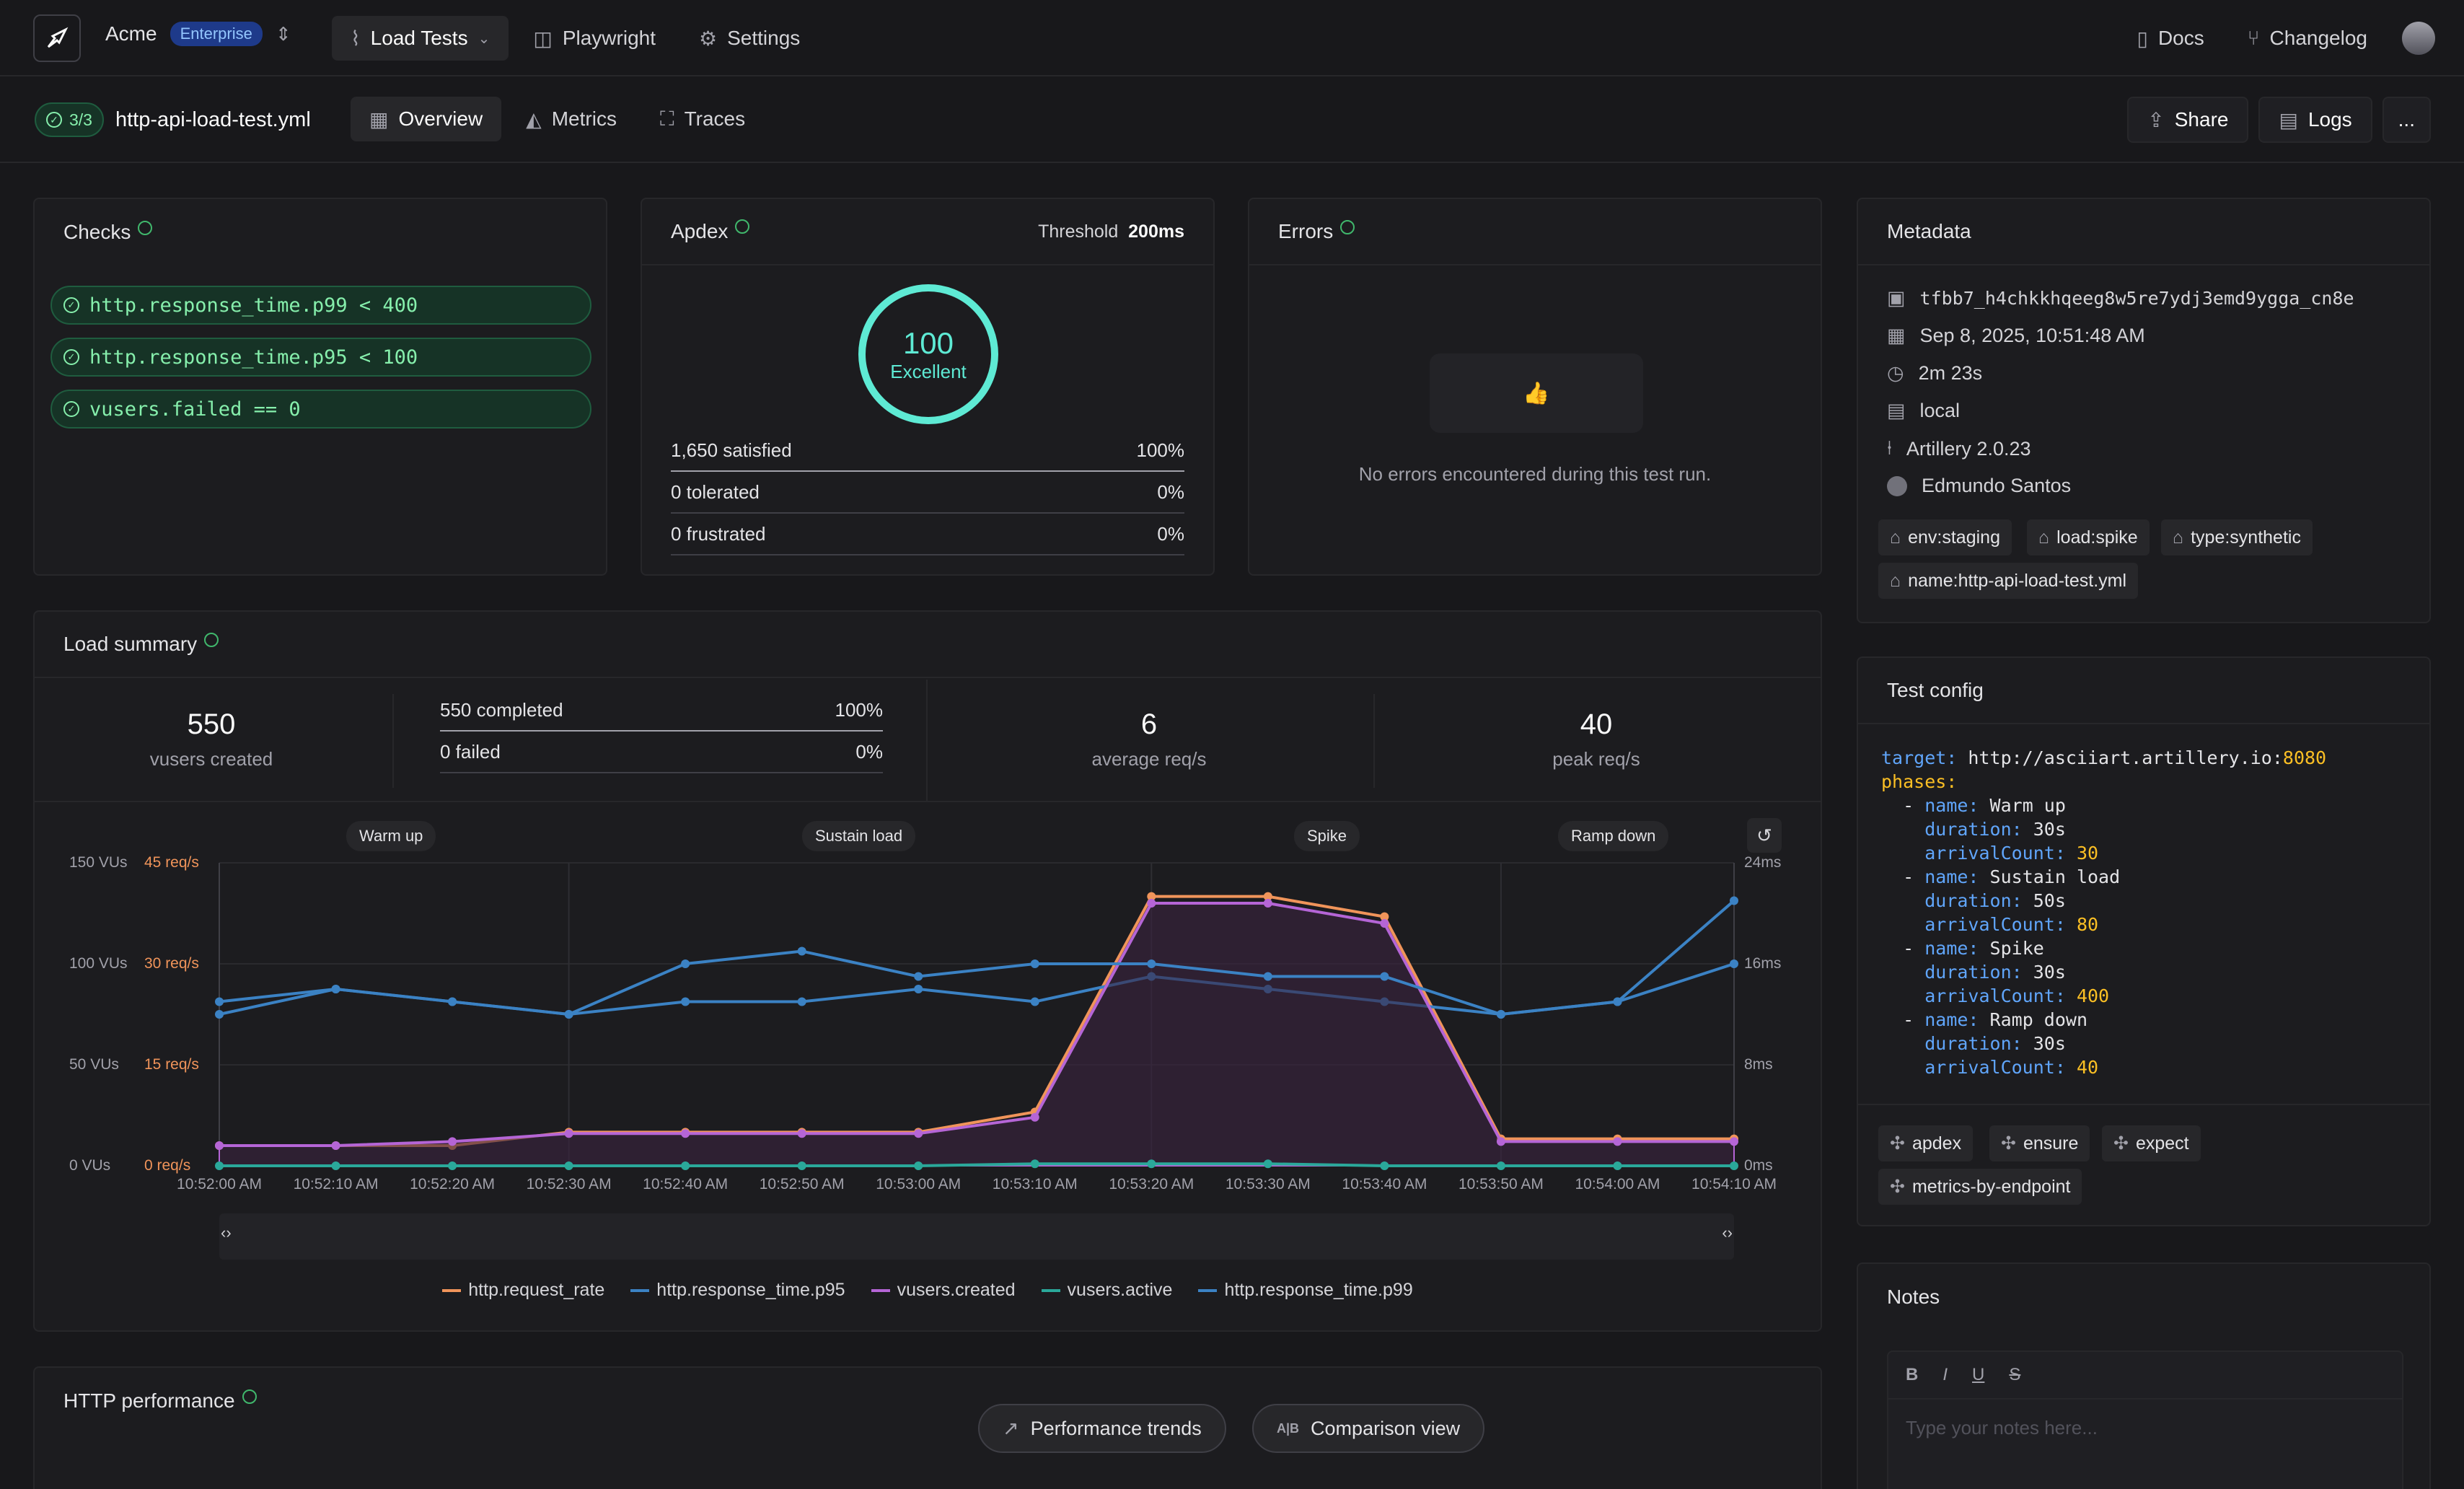  What do you see at coordinates (1596, 759) in the screenshot?
I see `peak-rps-label: peak req/s` at bounding box center [1596, 759].